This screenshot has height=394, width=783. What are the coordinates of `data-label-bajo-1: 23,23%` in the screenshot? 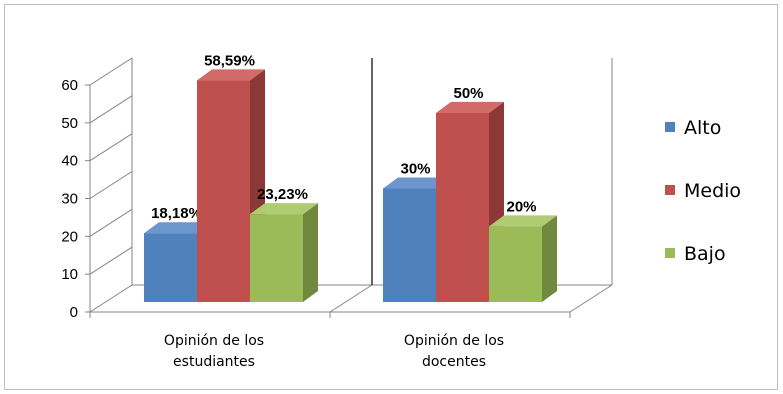 It's located at (282, 194).